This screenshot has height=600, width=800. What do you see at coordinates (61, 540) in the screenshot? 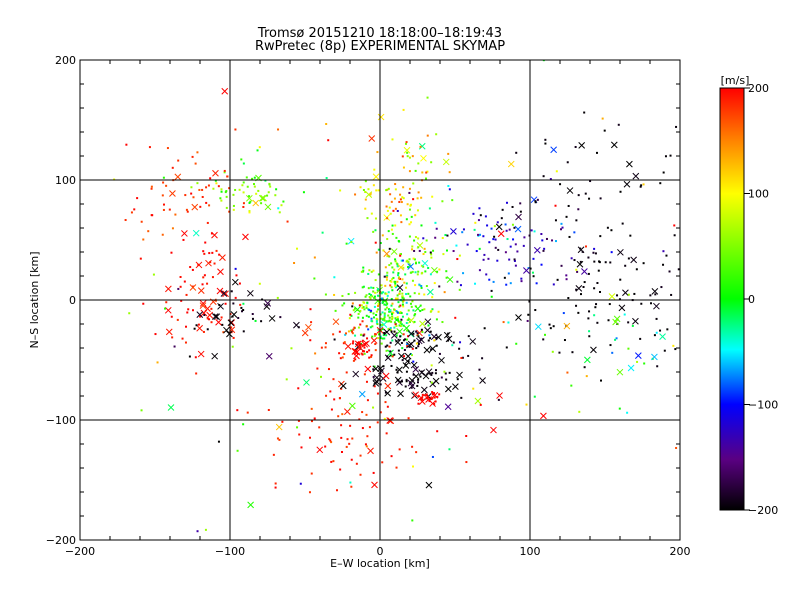
I see `y-tick-label: −200` at bounding box center [61, 540].